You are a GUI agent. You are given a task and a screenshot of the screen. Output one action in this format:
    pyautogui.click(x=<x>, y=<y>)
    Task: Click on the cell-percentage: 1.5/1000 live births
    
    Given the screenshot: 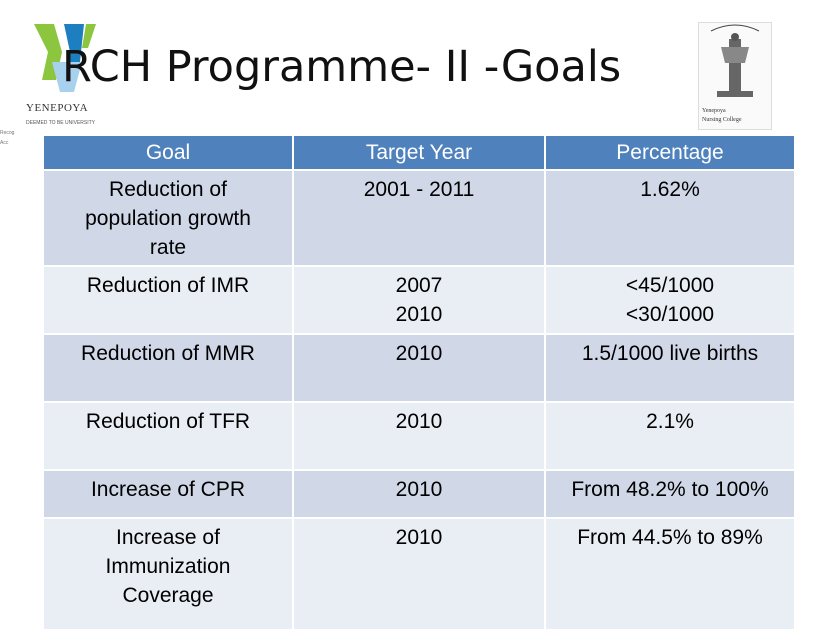 What is the action you would take?
    pyautogui.click(x=670, y=368)
    